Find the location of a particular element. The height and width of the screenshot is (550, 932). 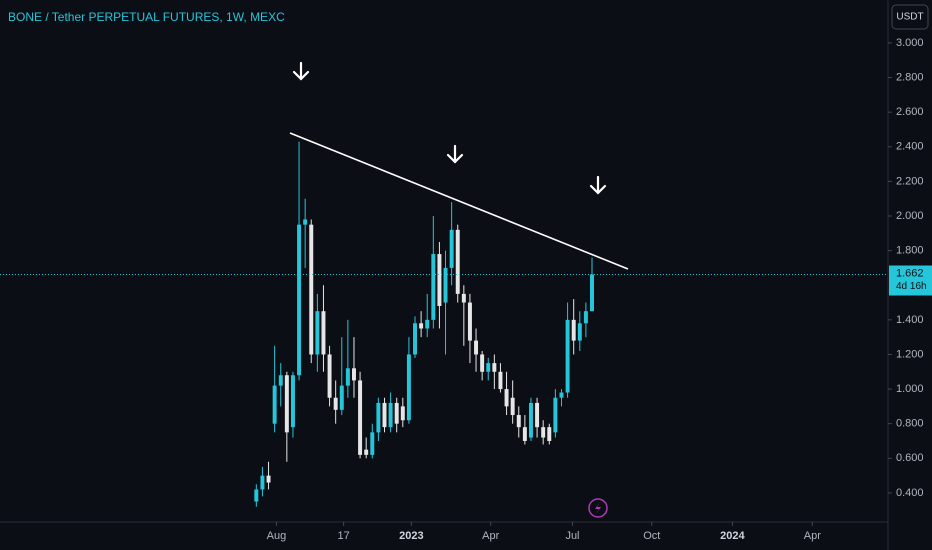

currency-label: USDT is located at coordinates (909, 17).